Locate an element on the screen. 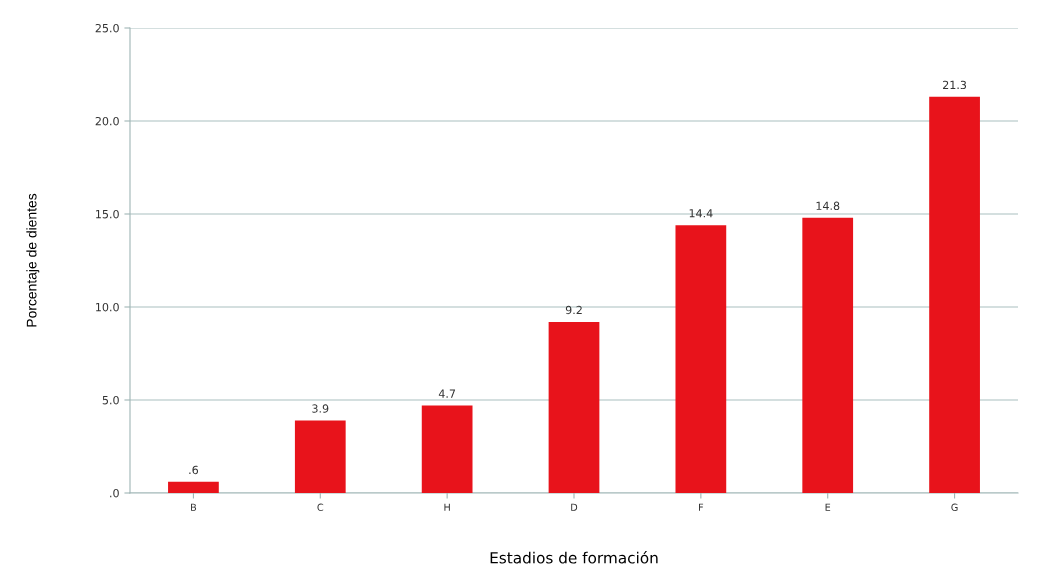 This screenshot has width=1040, height=576. x-tick-label: C is located at coordinates (320, 507).